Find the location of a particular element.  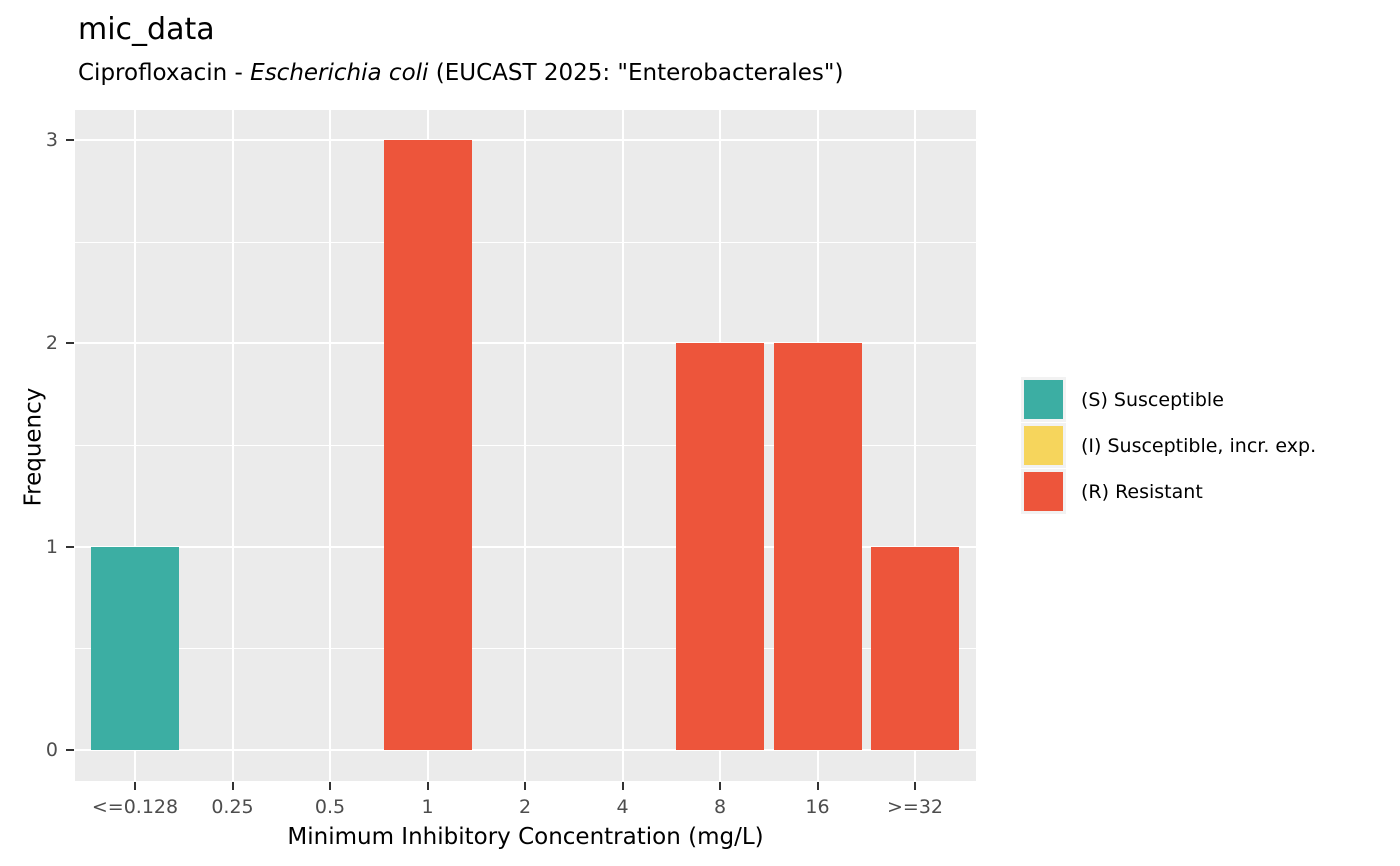

x-axis-tick-label: 16 is located at coordinates (817, 807).